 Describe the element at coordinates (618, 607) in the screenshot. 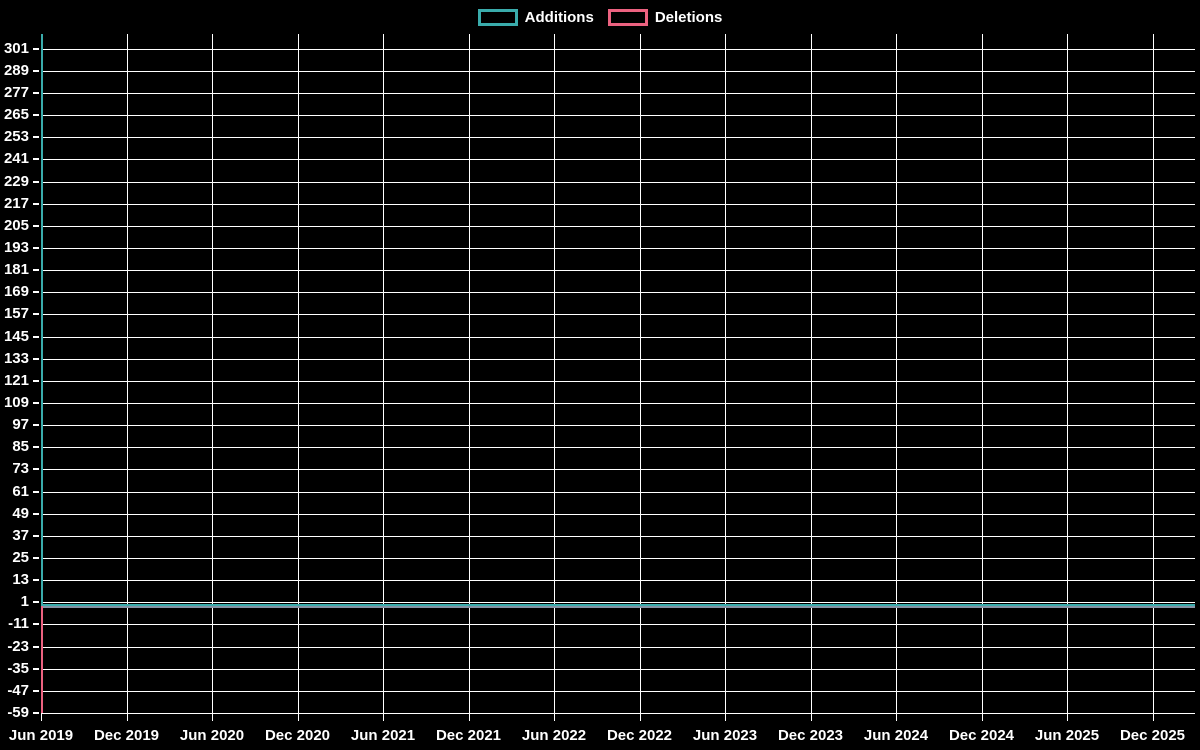

I see `zero-baseline` at that location.